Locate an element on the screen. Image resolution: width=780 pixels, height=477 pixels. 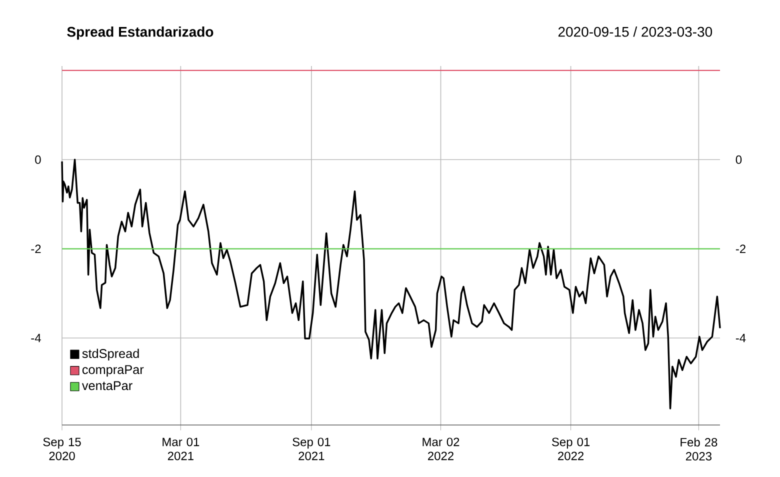
chart-title: Spread Estandarizado is located at coordinates (140, 33).